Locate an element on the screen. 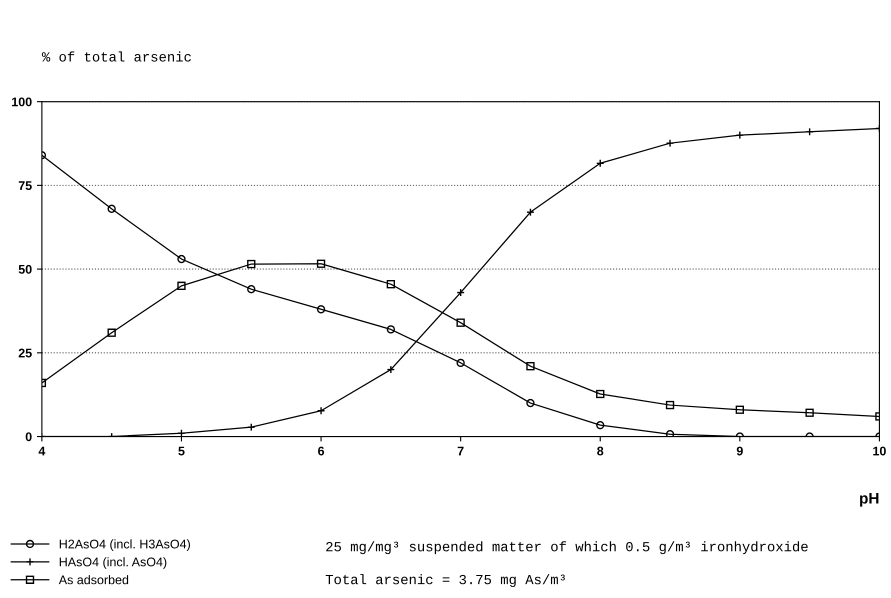 This screenshot has height=598, width=891. y-tick-label: 75 is located at coordinates (25, 185).